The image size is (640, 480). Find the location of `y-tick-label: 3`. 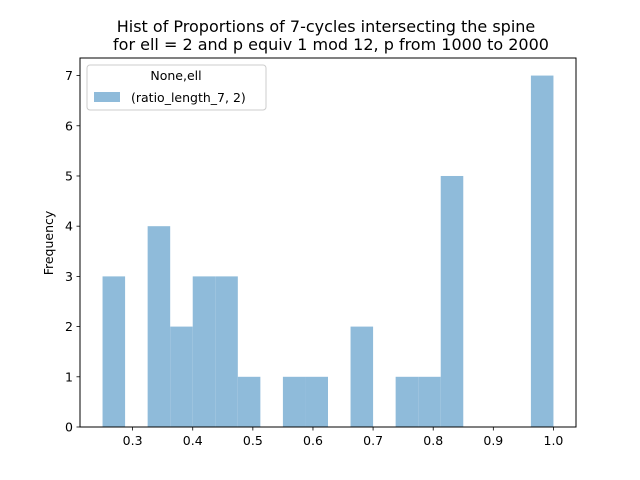

y-tick-label: 3 is located at coordinates (69, 276).